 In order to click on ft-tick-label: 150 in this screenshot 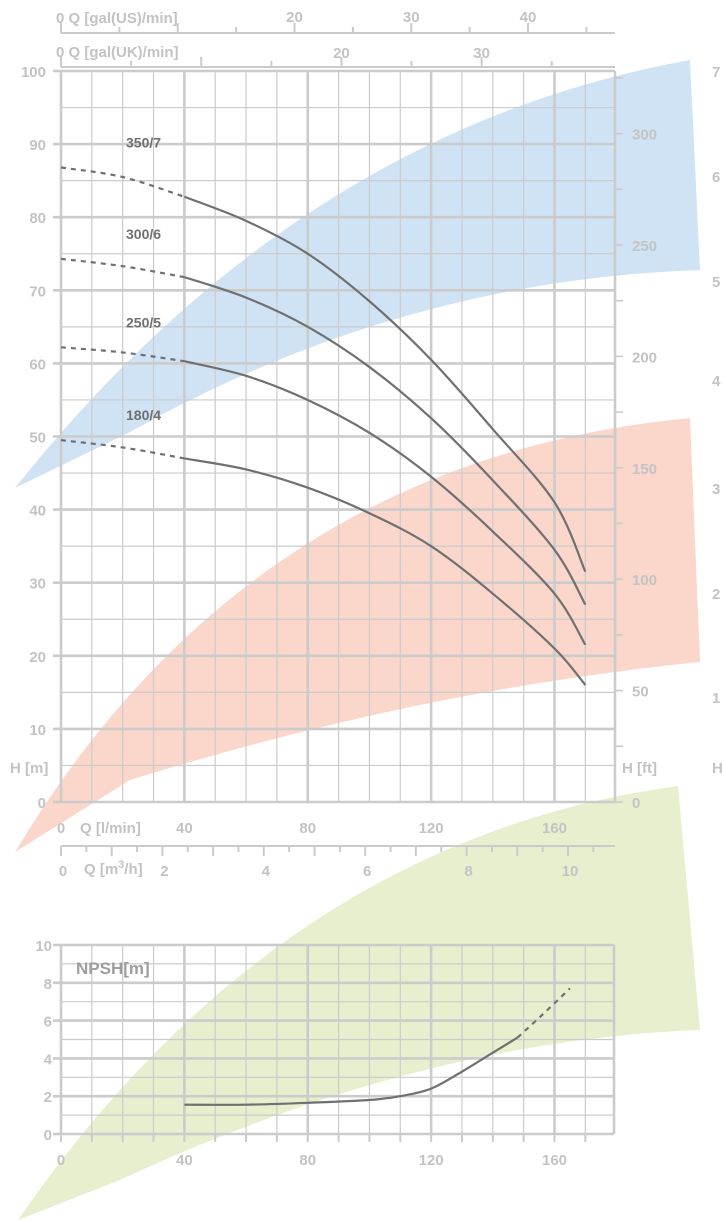, I will do `click(644, 469)`.